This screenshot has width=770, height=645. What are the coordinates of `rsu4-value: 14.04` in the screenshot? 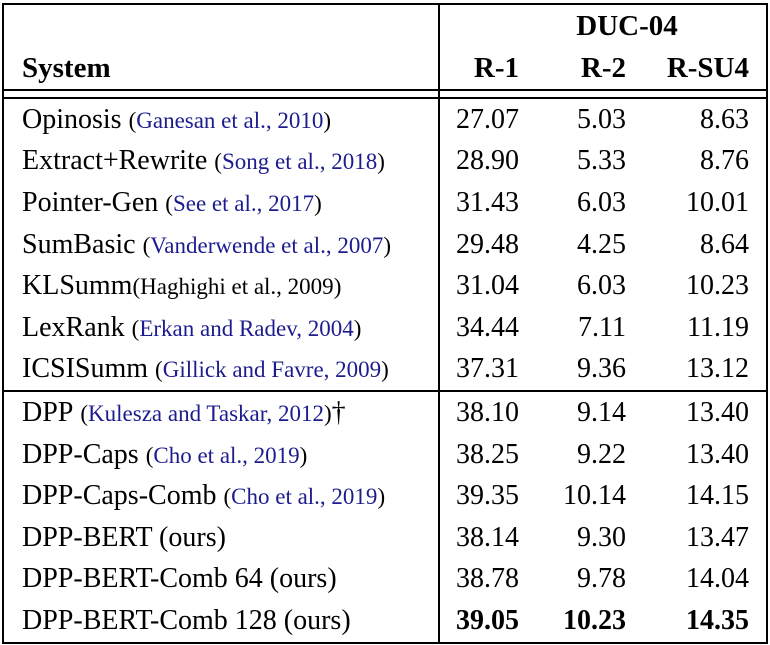 It's located at (717, 579).